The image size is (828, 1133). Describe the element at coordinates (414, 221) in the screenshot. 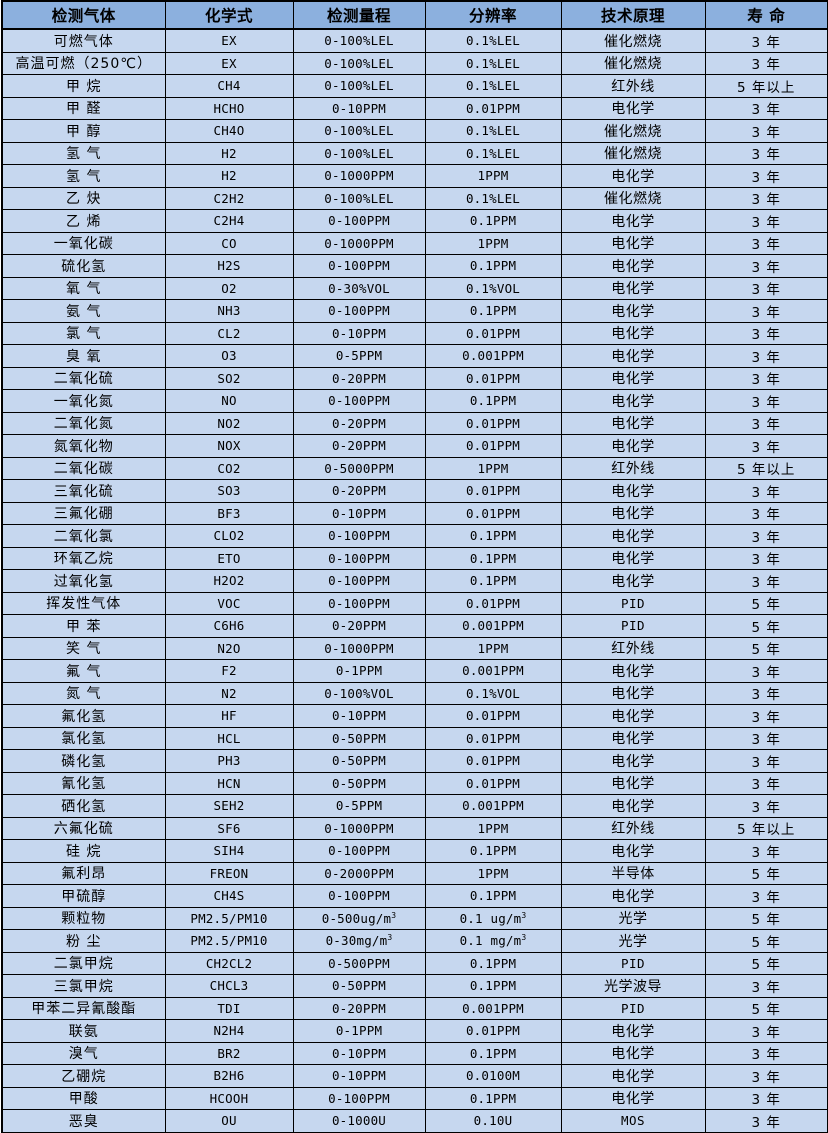

I see `table-row: 乙 烯 C2H4 0-100PPM 0.1PPM 电化学 3 年` at that location.